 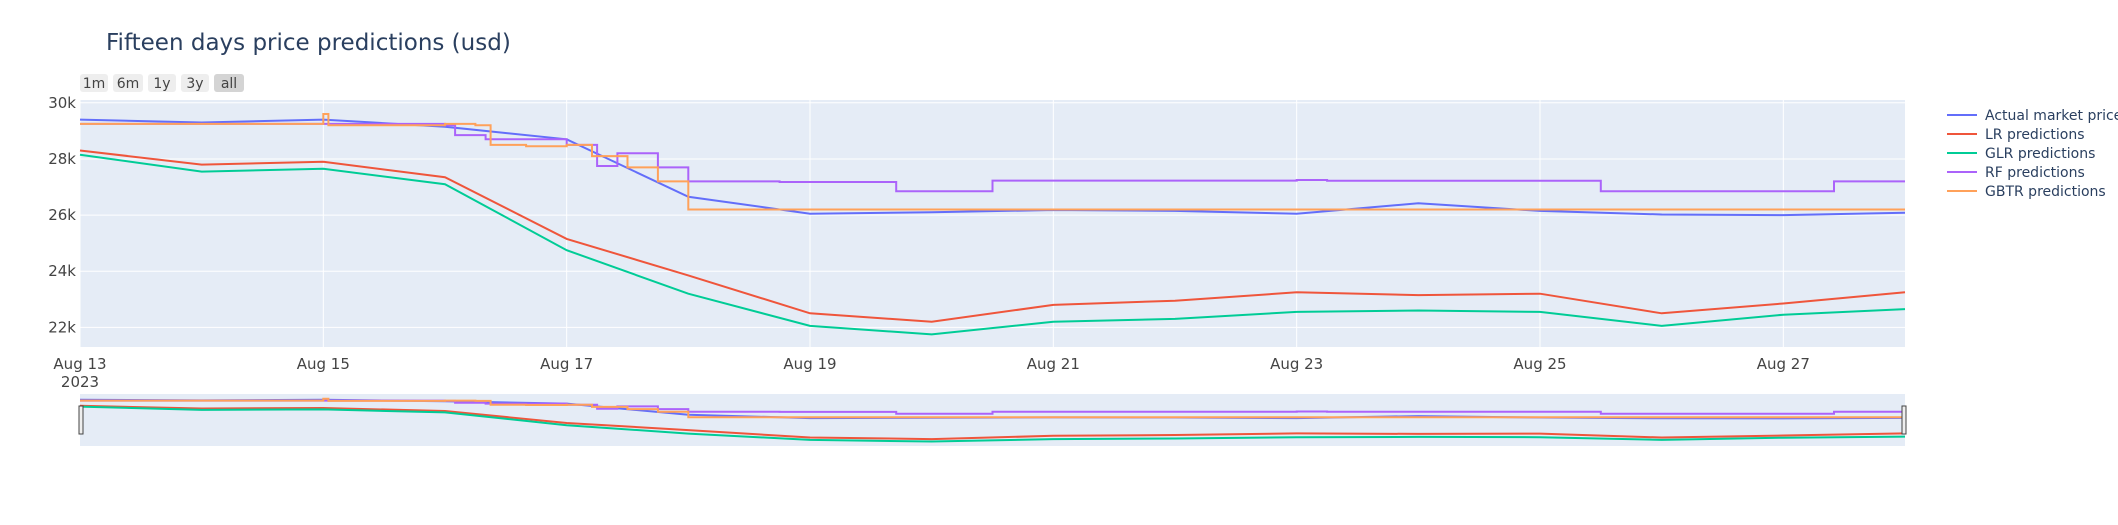 I want to click on legend-item-gbtr-predictions: GBTR predictions, so click(x=2026, y=192).